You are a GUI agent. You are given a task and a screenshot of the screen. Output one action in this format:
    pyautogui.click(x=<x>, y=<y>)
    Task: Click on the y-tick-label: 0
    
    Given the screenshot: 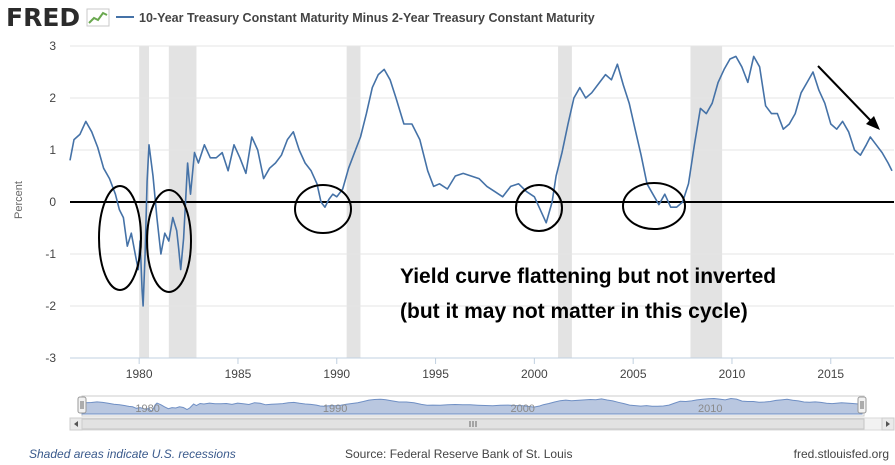 What is the action you would take?
    pyautogui.click(x=52, y=202)
    